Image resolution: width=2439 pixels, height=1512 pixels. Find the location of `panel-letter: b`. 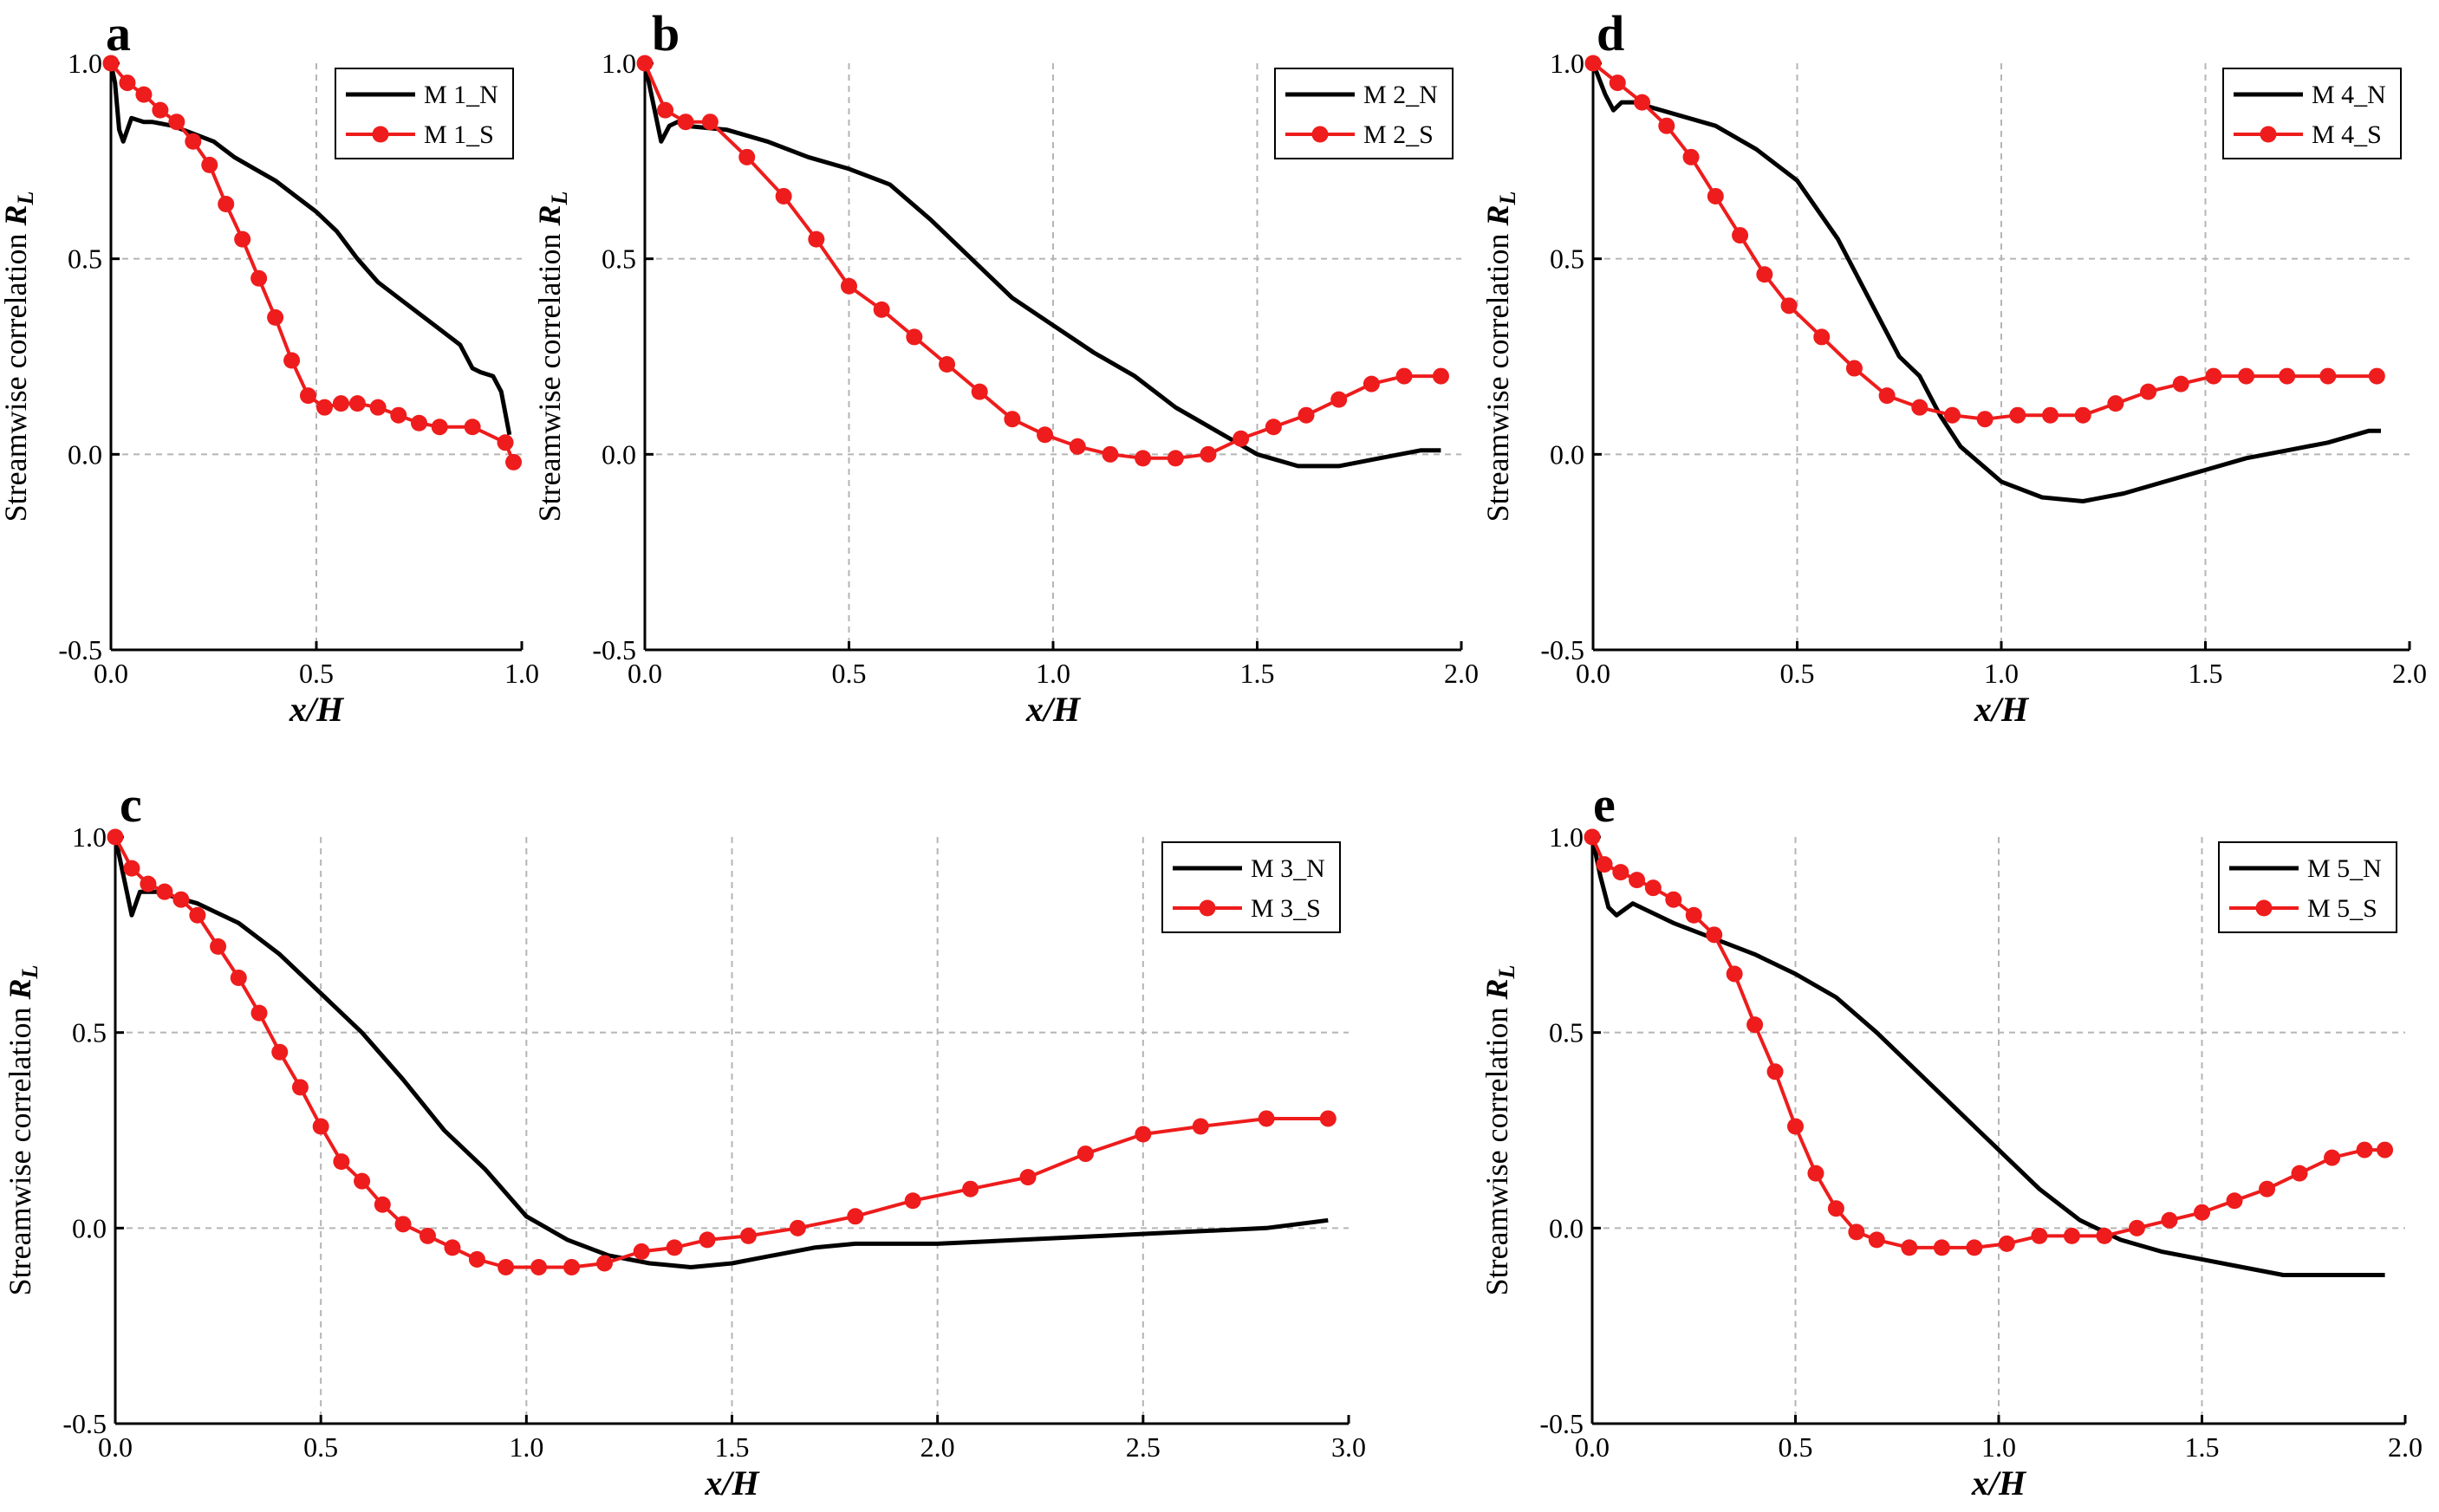

panel-letter: b is located at coordinates (666, 33).